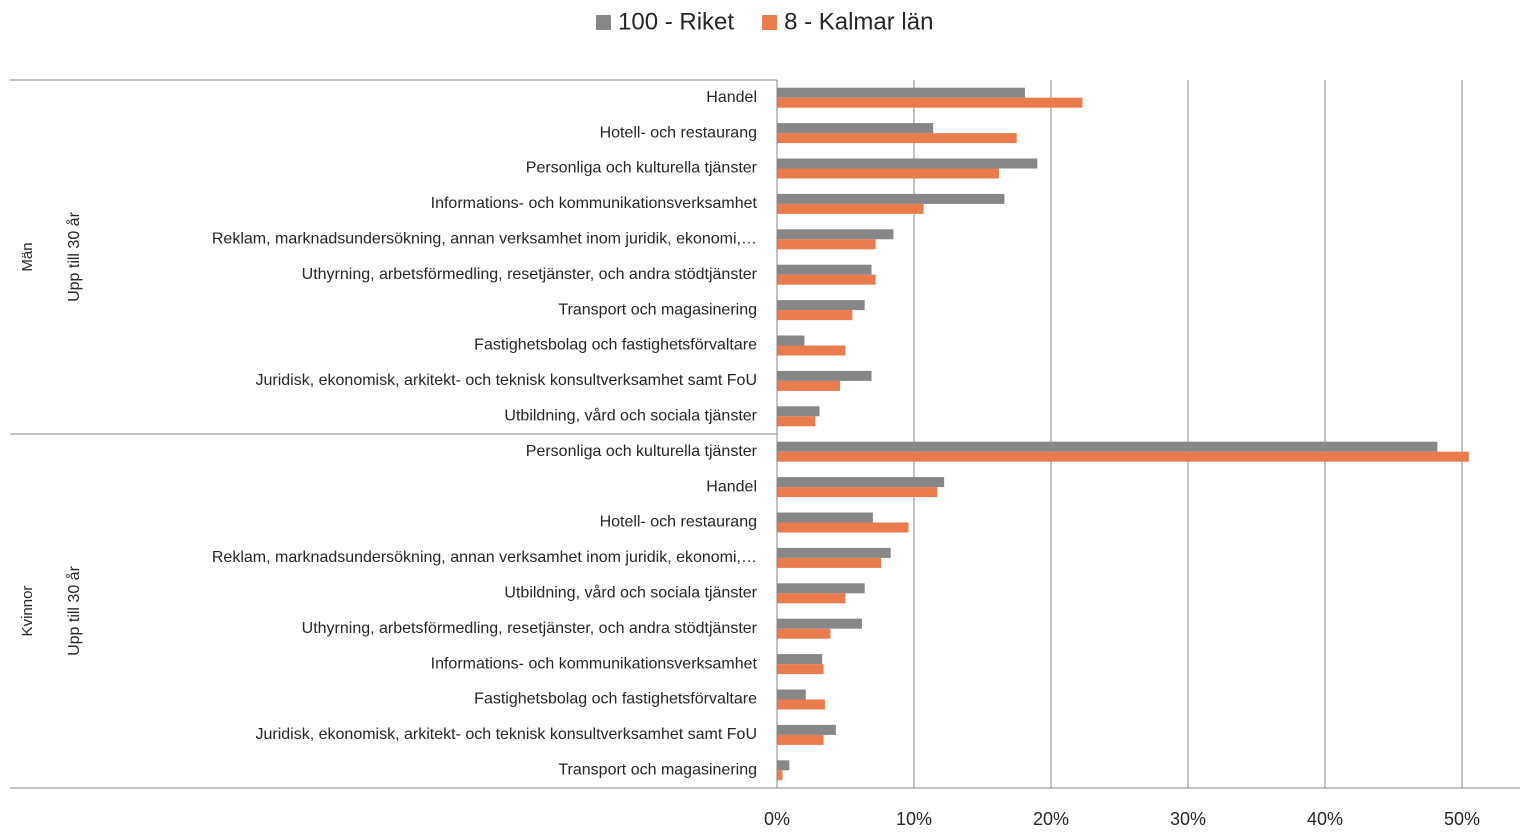 The width and height of the screenshot is (1529, 834). What do you see at coordinates (914, 819) in the screenshot?
I see `x-tick-label: 10%` at bounding box center [914, 819].